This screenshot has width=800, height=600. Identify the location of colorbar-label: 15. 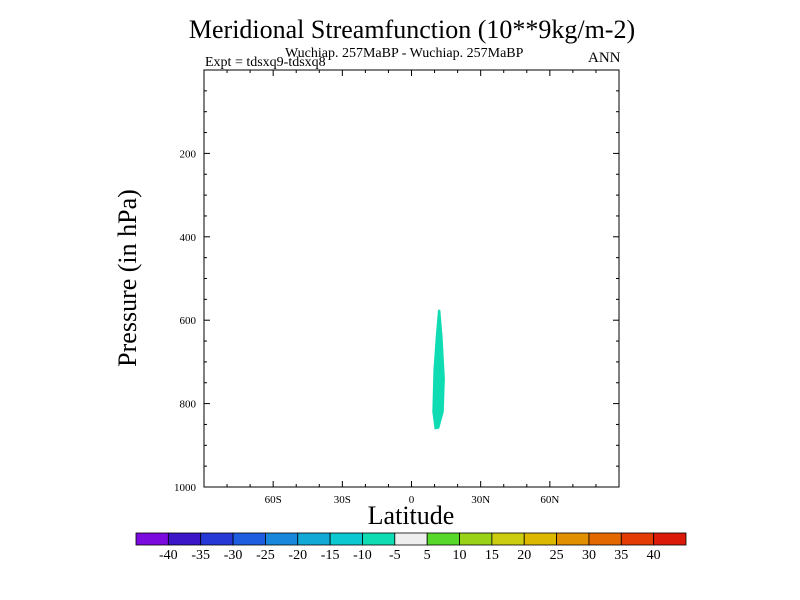
(492, 555).